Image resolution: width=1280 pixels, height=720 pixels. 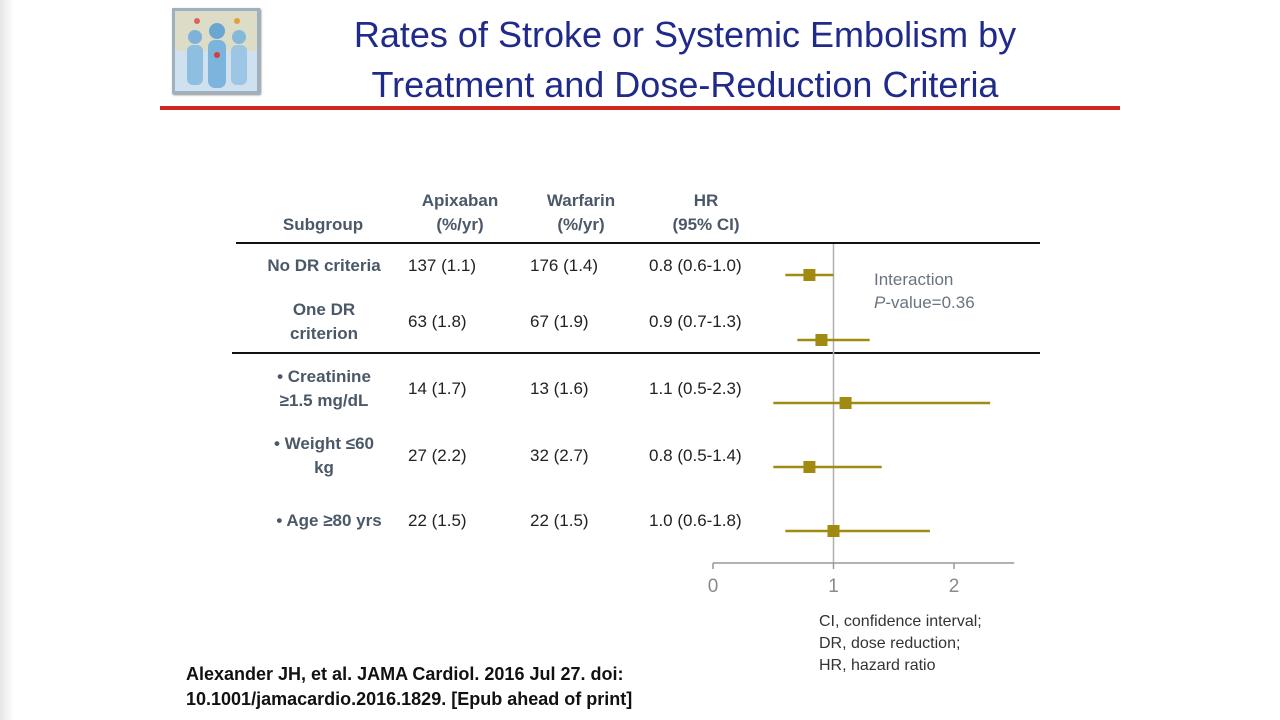 What do you see at coordinates (695, 321) in the screenshot?
I see `row-hr: 0.9 (0.7-1.3)` at bounding box center [695, 321].